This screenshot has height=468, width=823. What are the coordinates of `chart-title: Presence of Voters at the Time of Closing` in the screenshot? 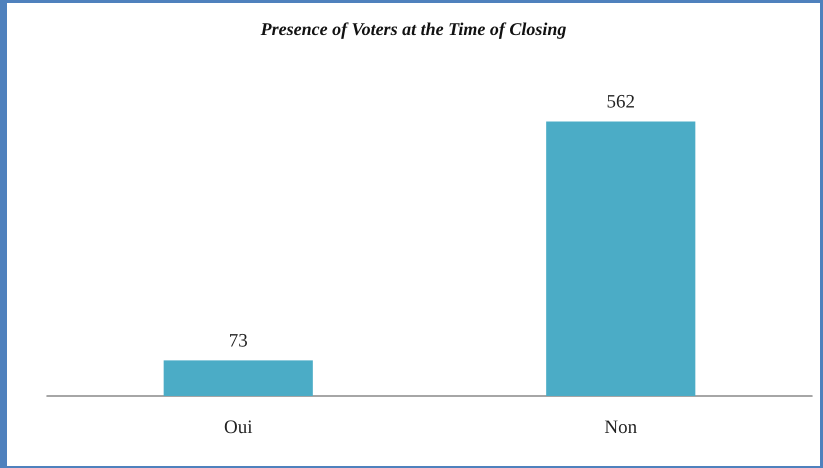 It's located at (413, 29).